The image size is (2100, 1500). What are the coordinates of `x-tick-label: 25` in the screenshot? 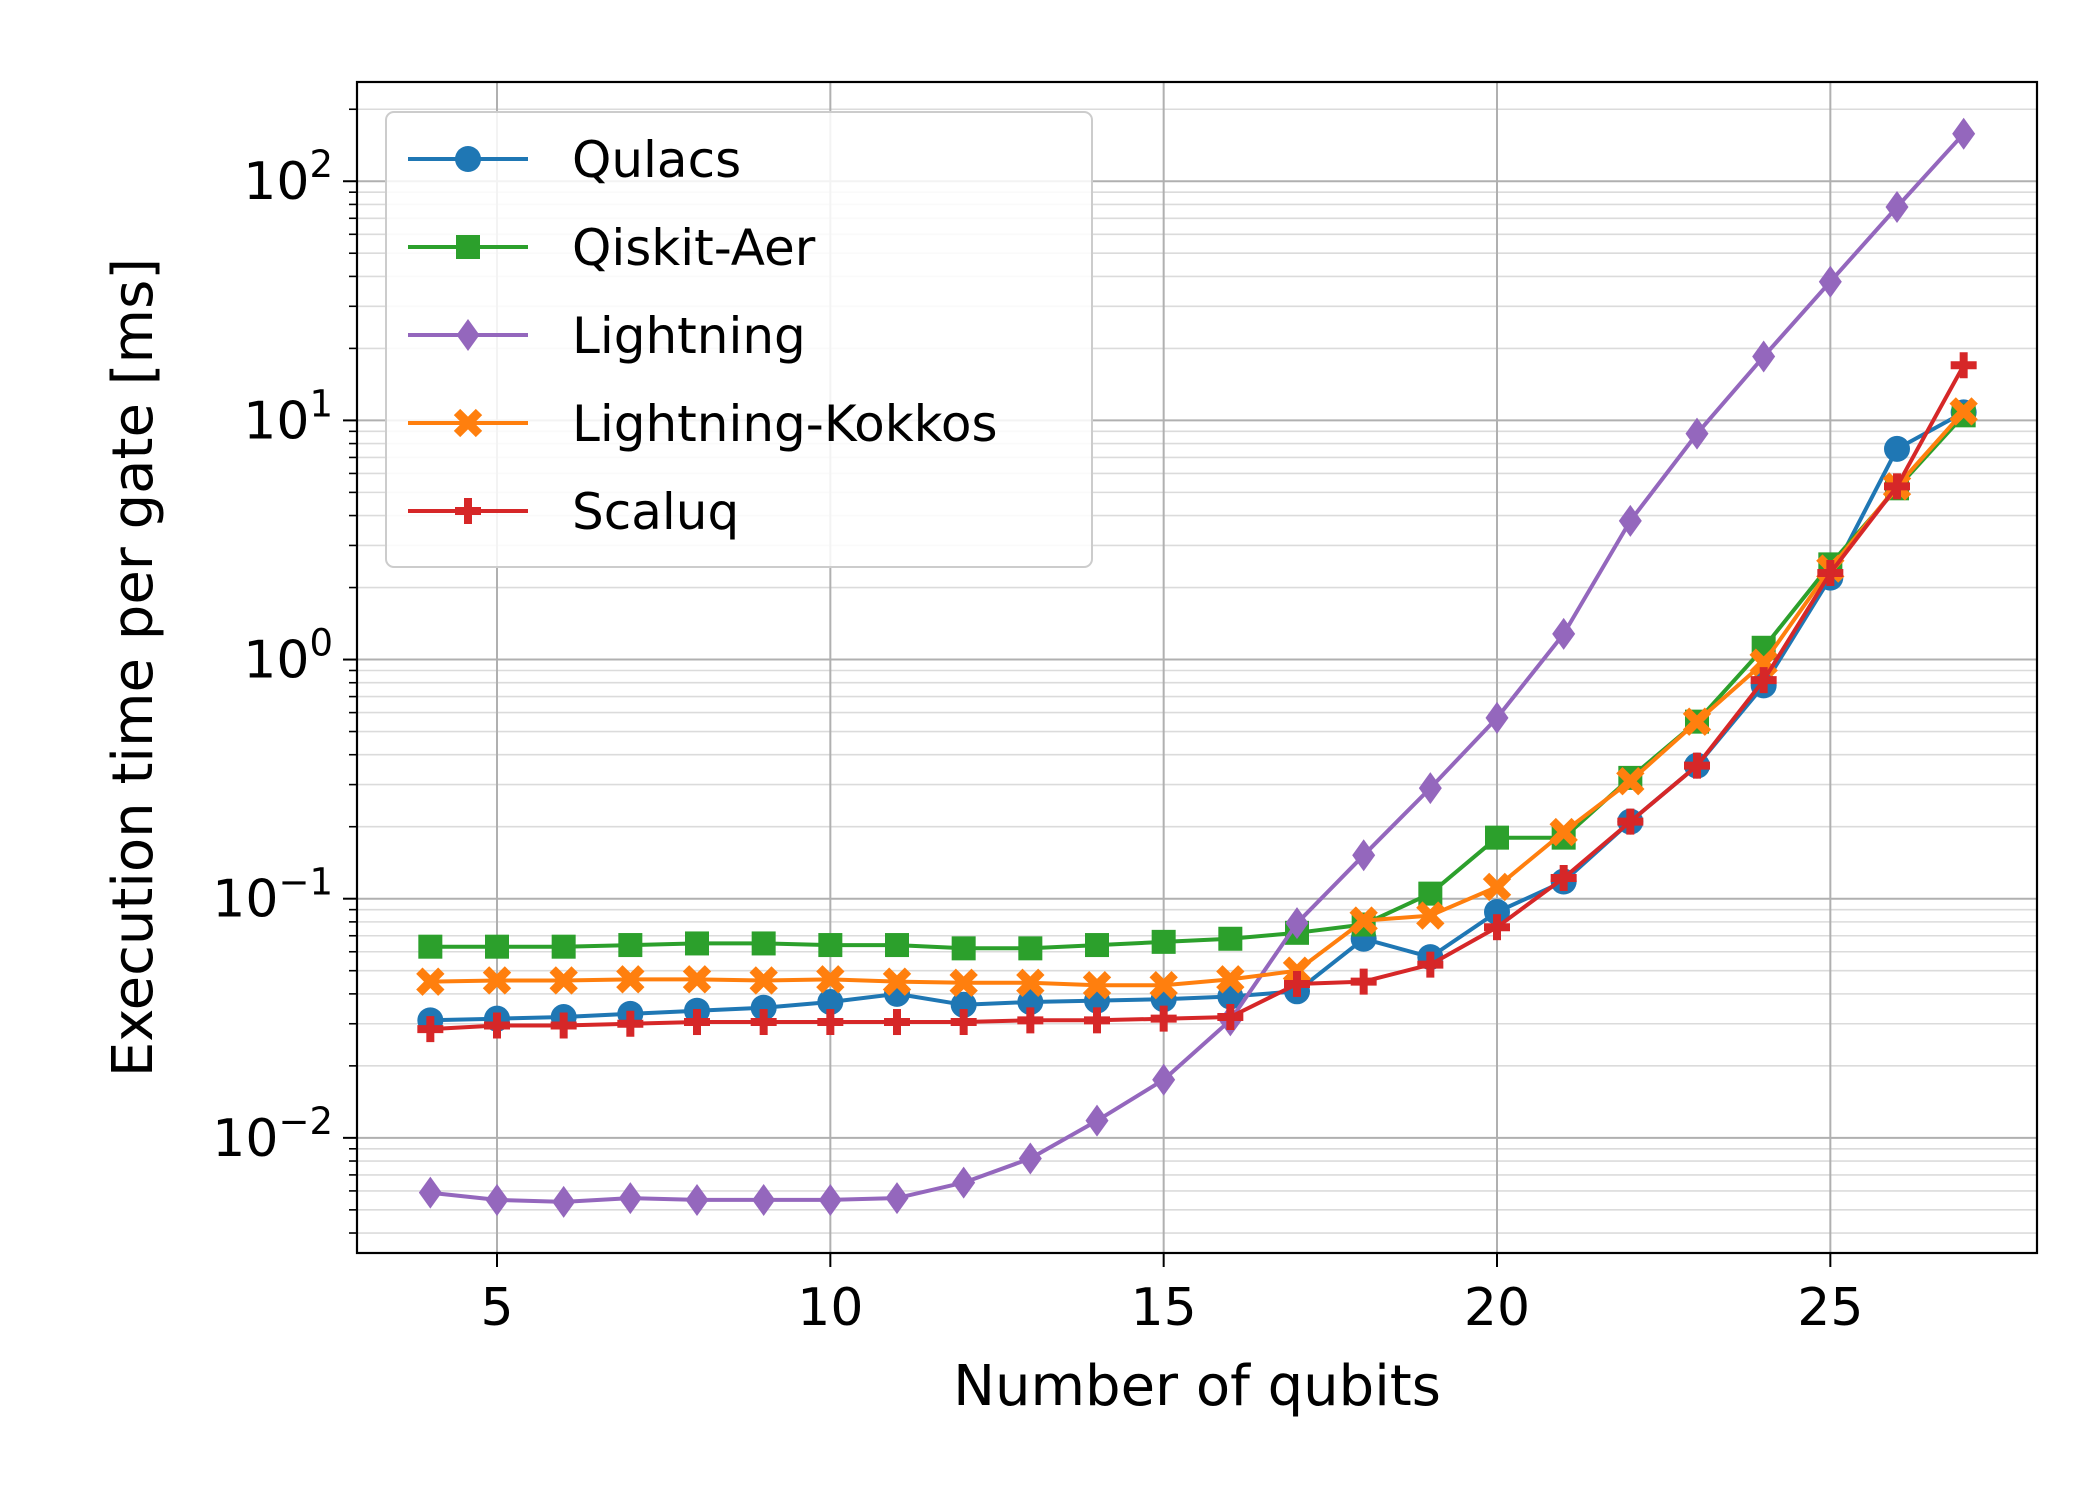 It's located at (1830, 1308).